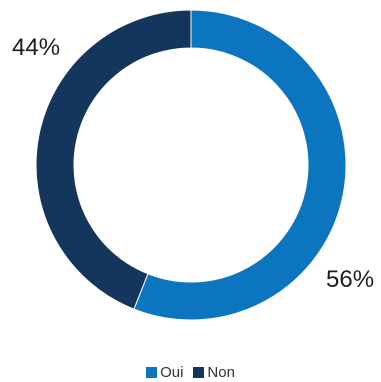  I want to click on legend-label-oui: Oui, so click(172, 372).